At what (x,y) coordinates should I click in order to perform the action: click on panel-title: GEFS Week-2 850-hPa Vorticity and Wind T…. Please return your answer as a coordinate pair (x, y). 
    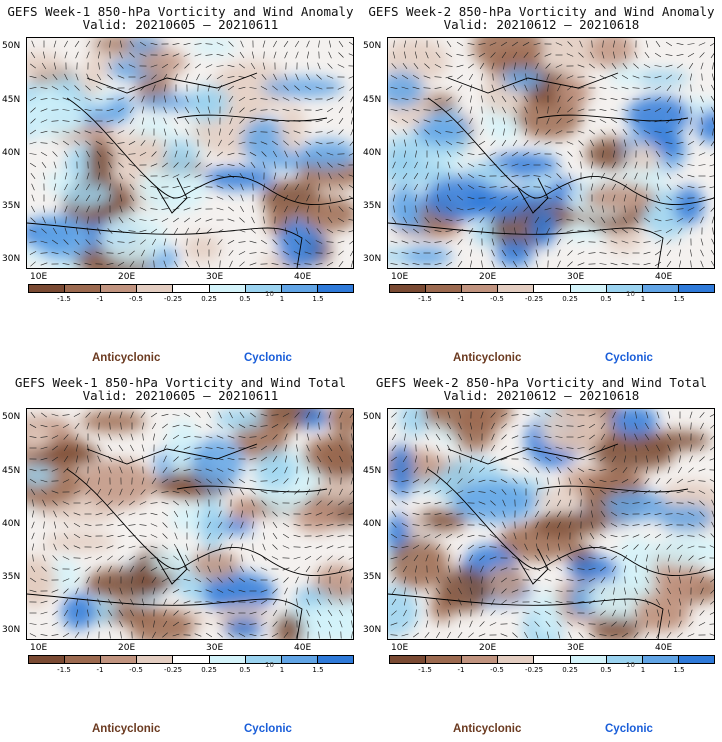
    Looking at the image, I should click on (541, 382).